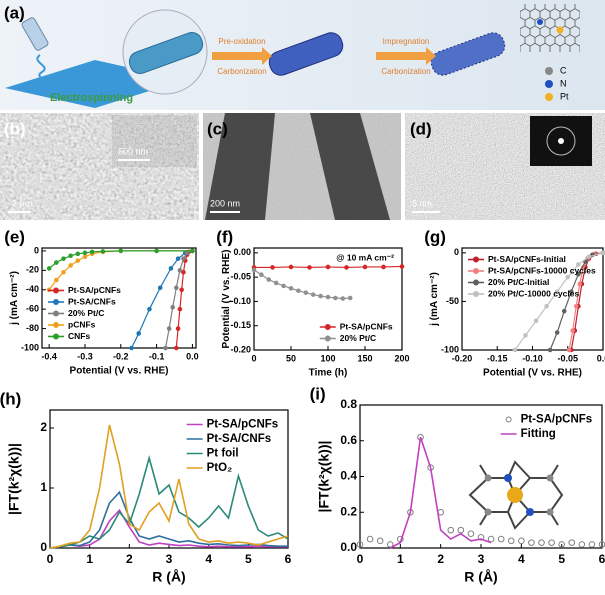 This screenshot has width=605, height=595. What do you see at coordinates (129, 559) in the screenshot?
I see `x-tick-label: 2` at bounding box center [129, 559].